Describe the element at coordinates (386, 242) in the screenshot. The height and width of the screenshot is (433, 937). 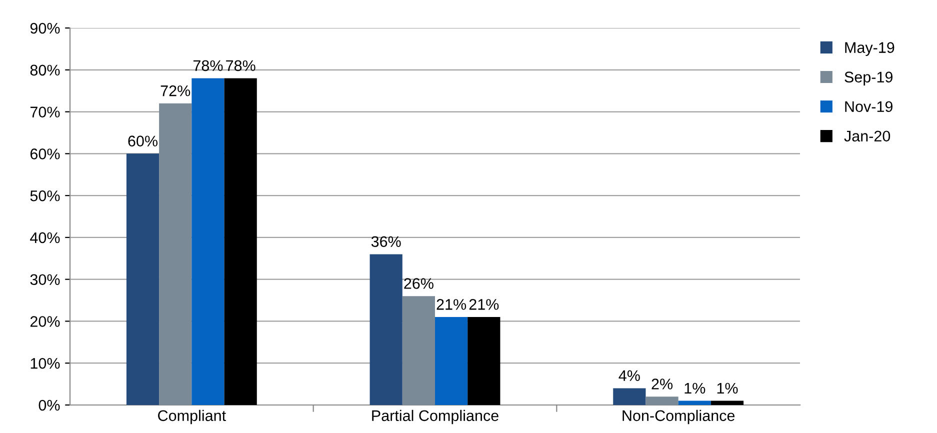
I see `data-label: 36%` at that location.